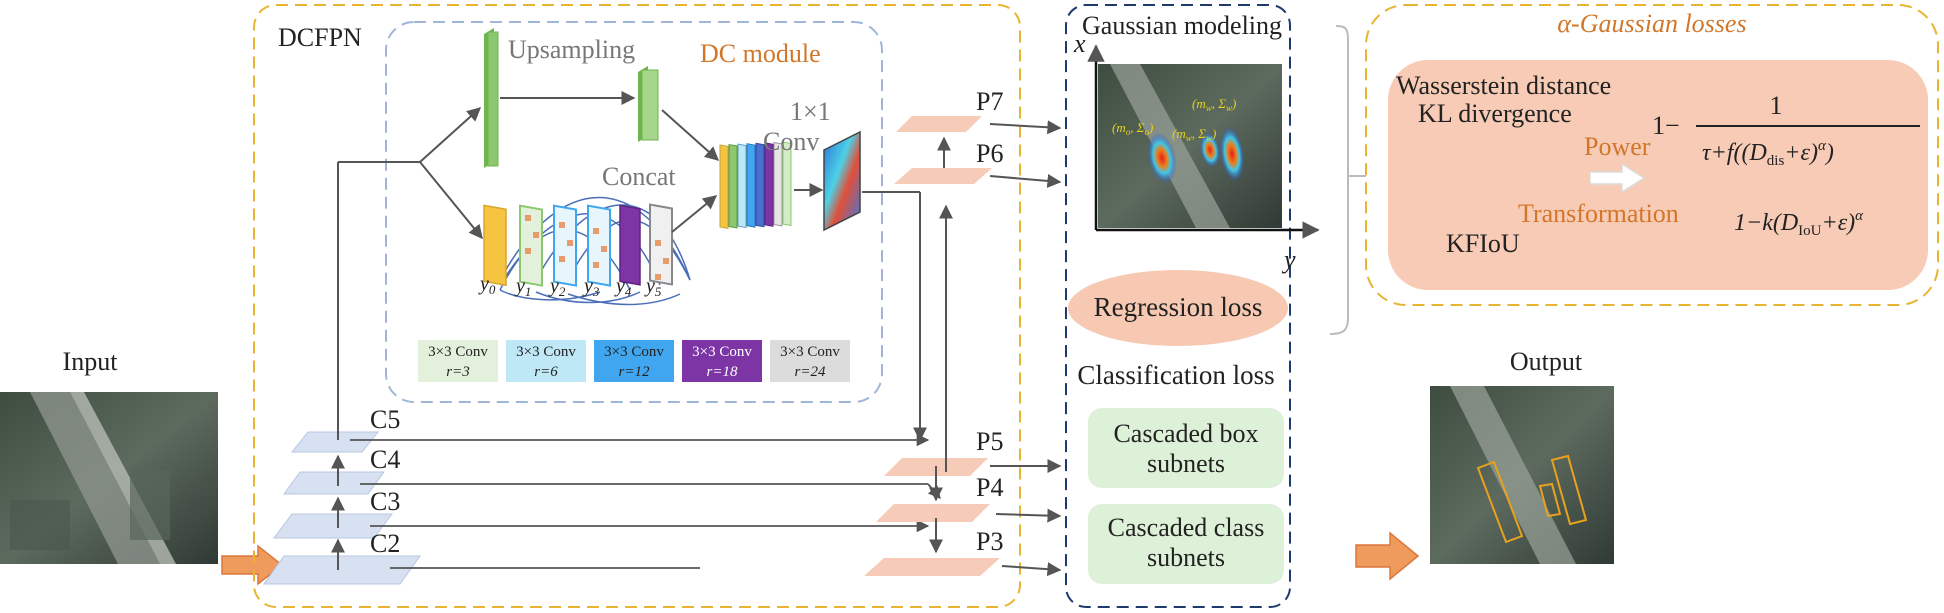 The height and width of the screenshot is (613, 1944). What do you see at coordinates (810, 372) in the screenshot?
I see `svg-text: r=24` at bounding box center [810, 372].